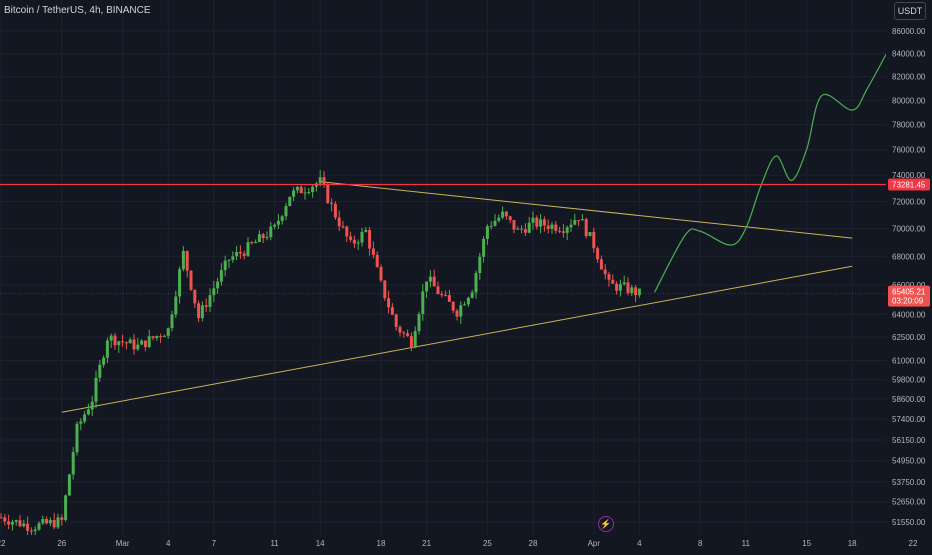 The width and height of the screenshot is (932, 555). I want to click on x-tick-label: 28, so click(533, 543).